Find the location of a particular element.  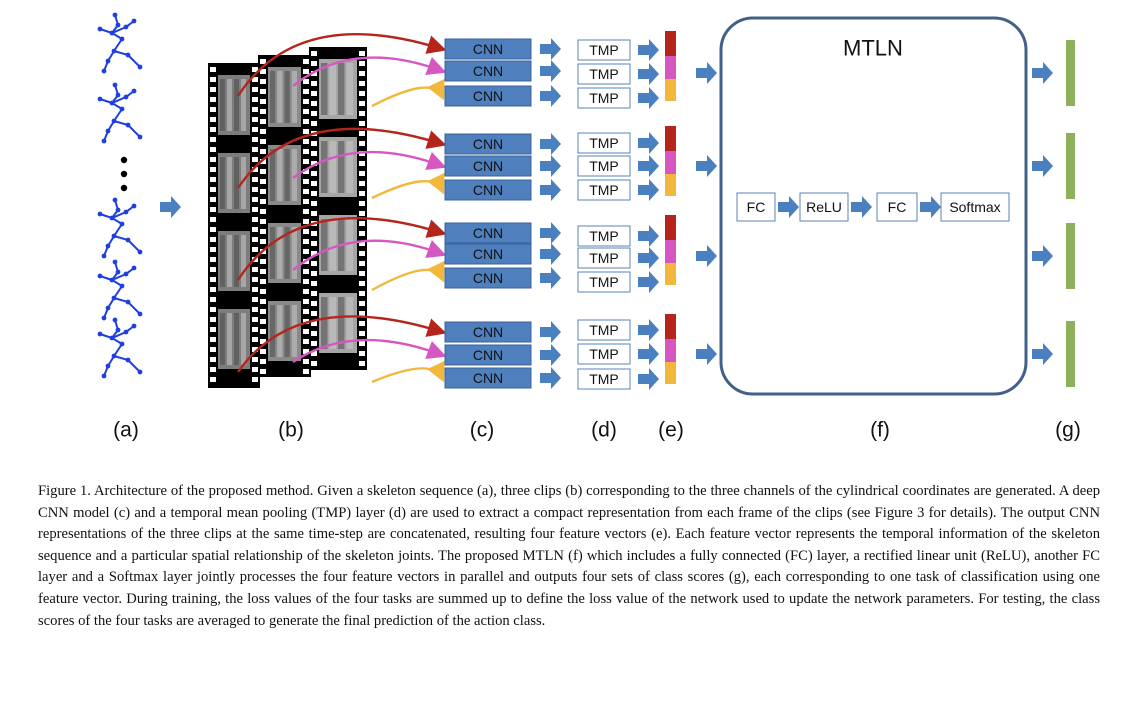

feature-vector-magenta-segment is located at coordinates (670, 251).